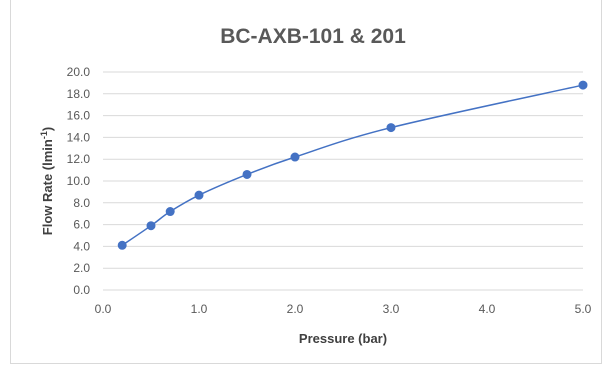 The width and height of the screenshot is (604, 367). Describe the element at coordinates (81, 225) in the screenshot. I see `y-tick-label: 6.0` at that location.